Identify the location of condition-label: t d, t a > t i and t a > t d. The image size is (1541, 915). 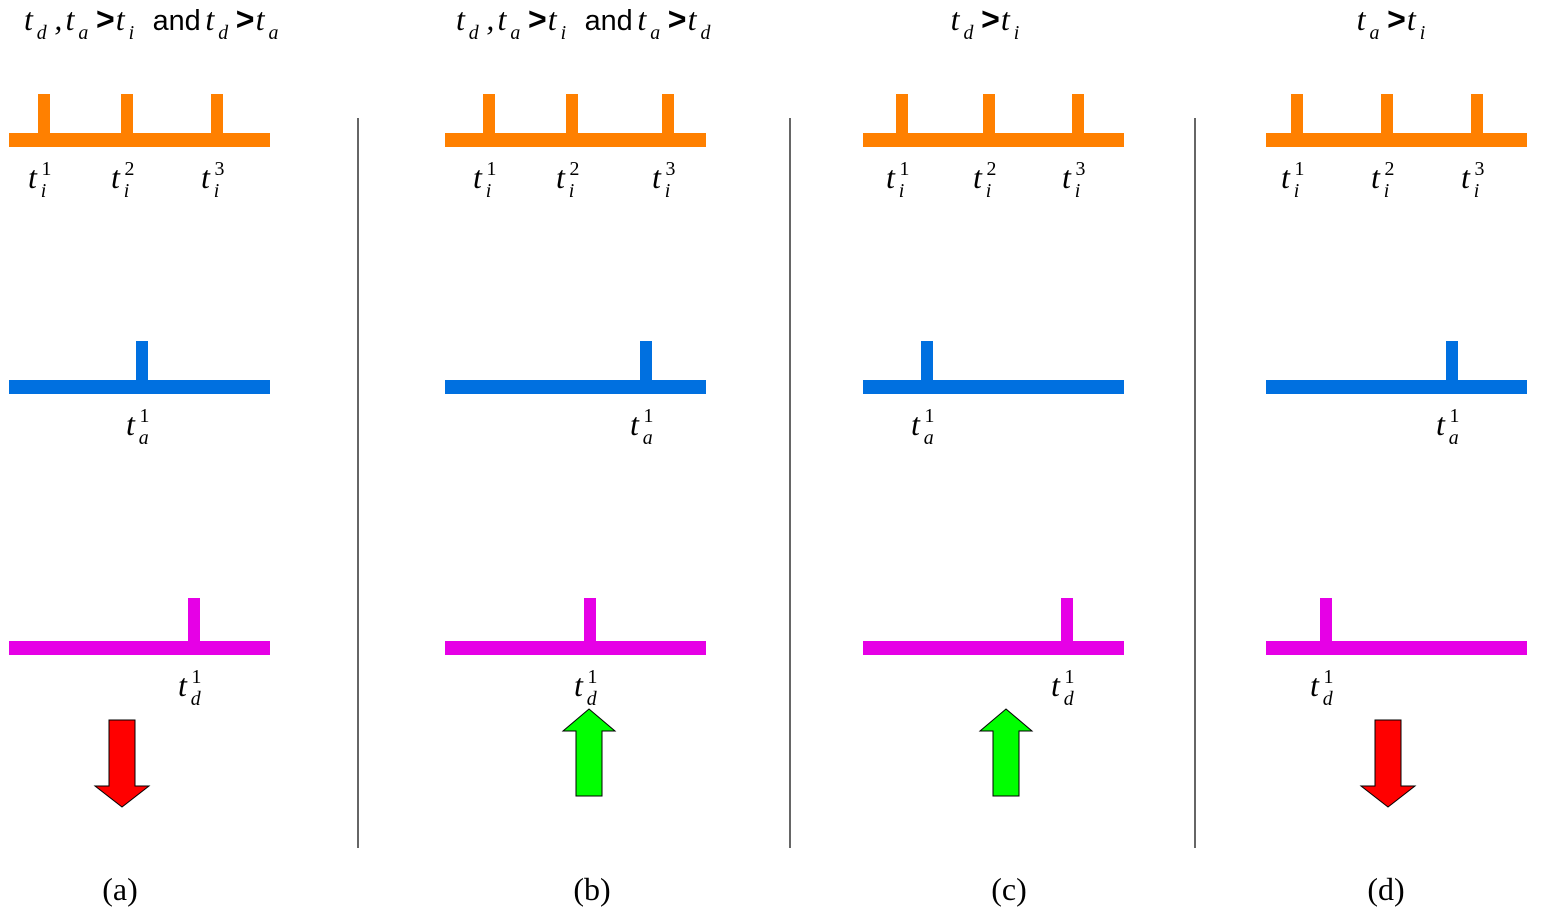
(583, 22).